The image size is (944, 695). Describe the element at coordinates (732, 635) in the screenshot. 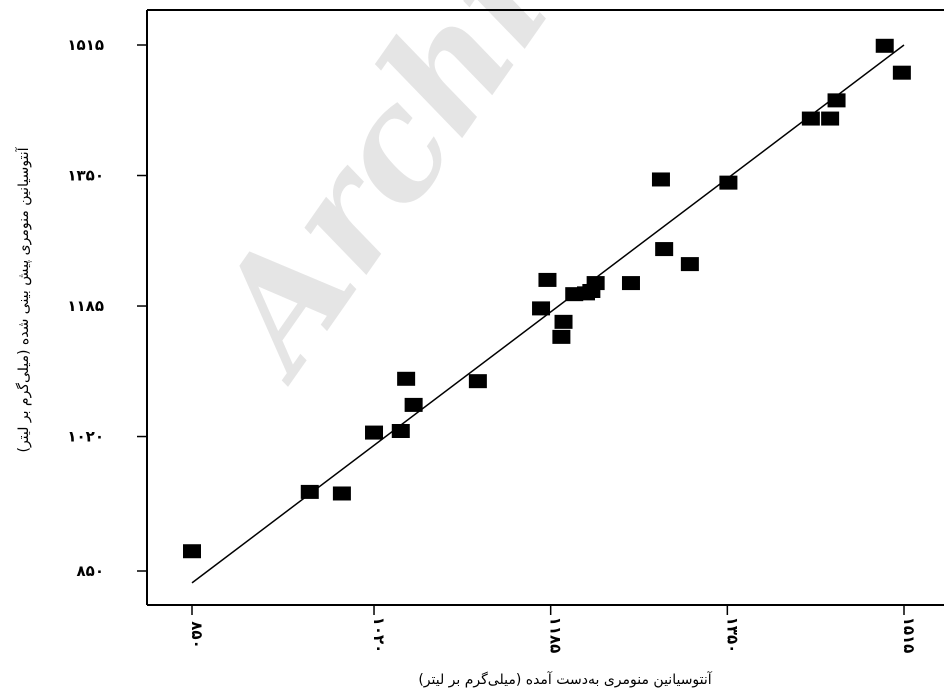

I see `x-tick-label: ۱۳۵۰` at that location.